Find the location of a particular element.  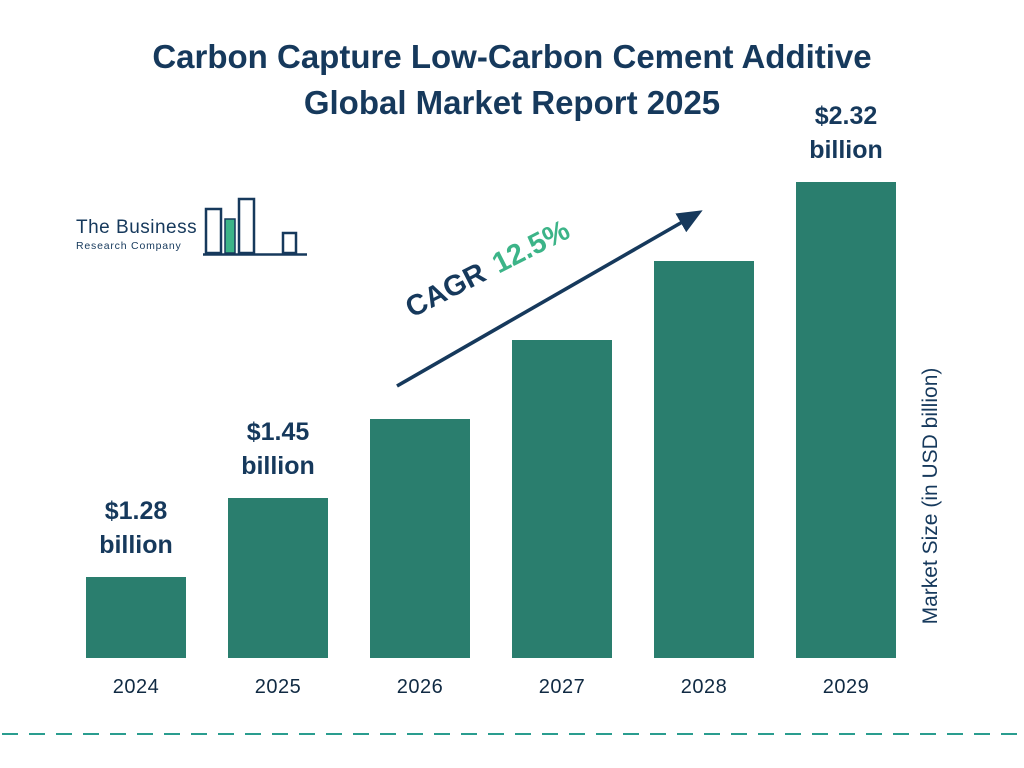

x-axis-label-2029: 2029 is located at coordinates (846, 687).